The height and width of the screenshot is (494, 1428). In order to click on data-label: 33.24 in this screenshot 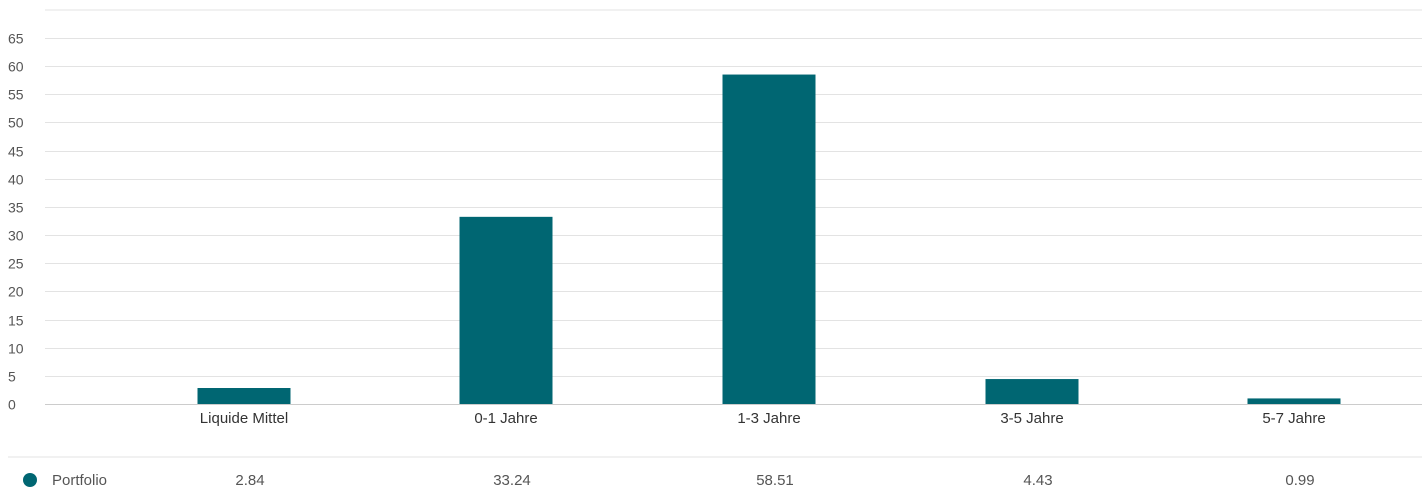, I will do `click(512, 480)`.